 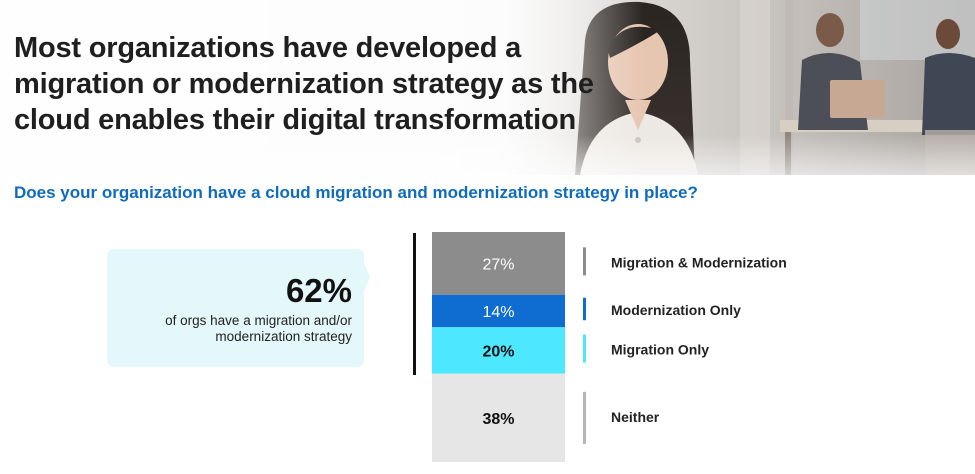 I want to click on legend-marker-migration-modernization, so click(x=584, y=261).